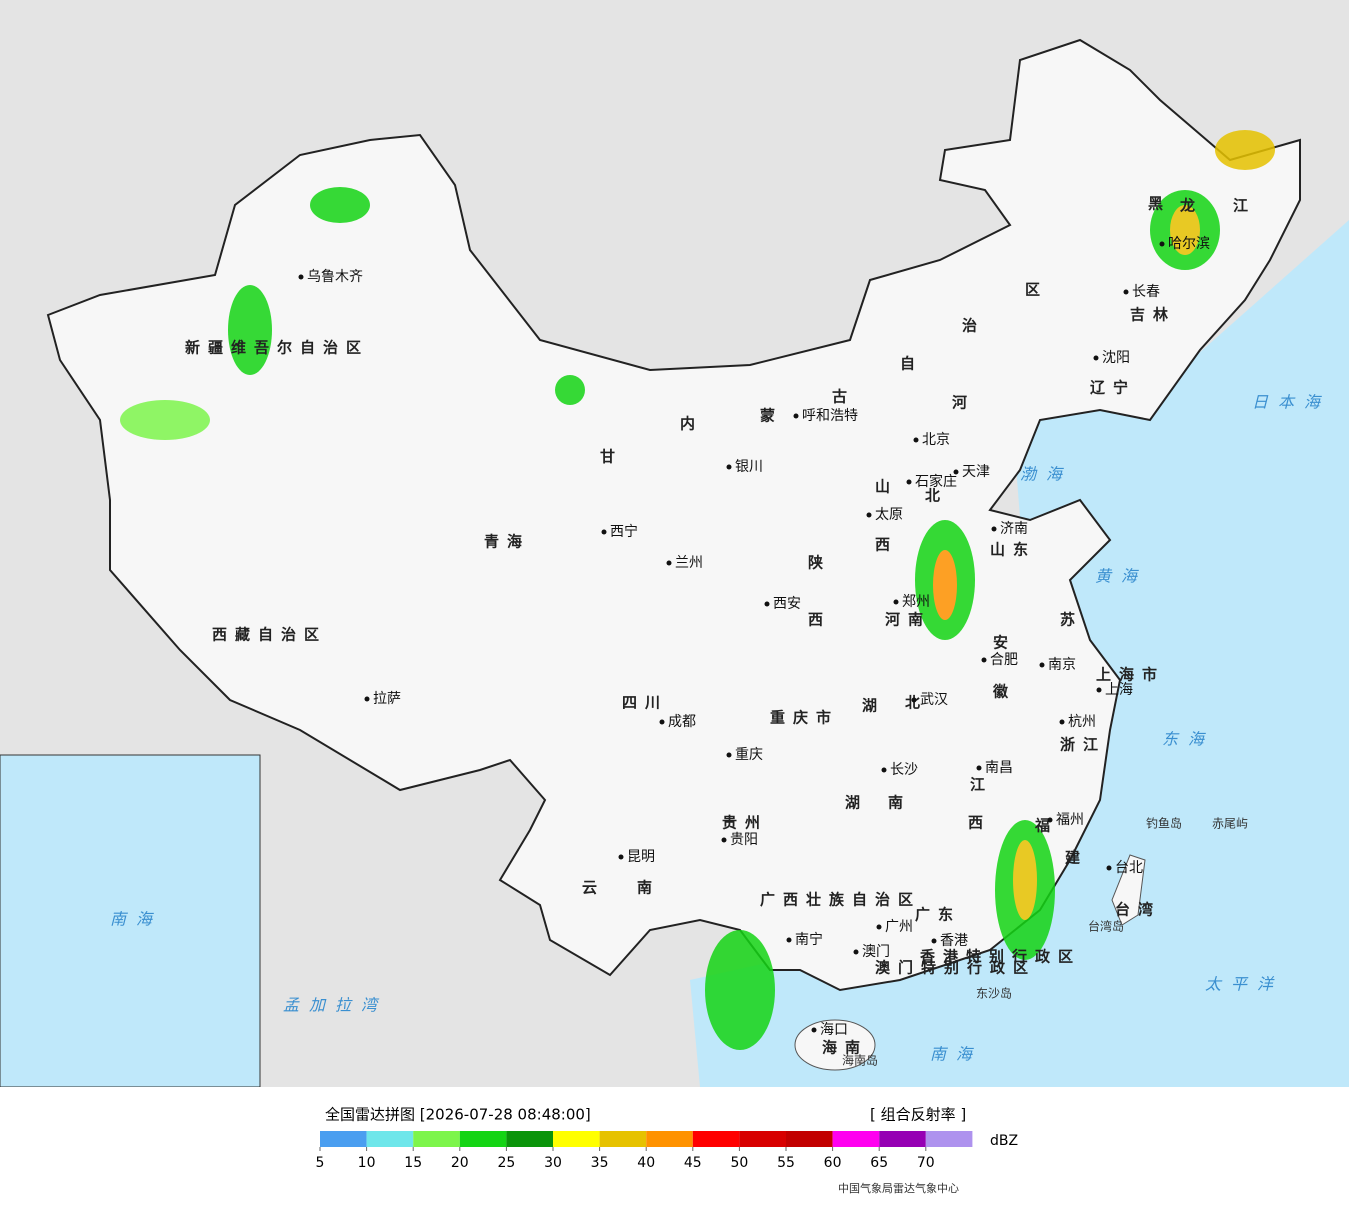 This screenshot has height=1212, width=1349. Describe the element at coordinates (1113, 388) in the screenshot. I see `region-label: 辽宁` at that location.